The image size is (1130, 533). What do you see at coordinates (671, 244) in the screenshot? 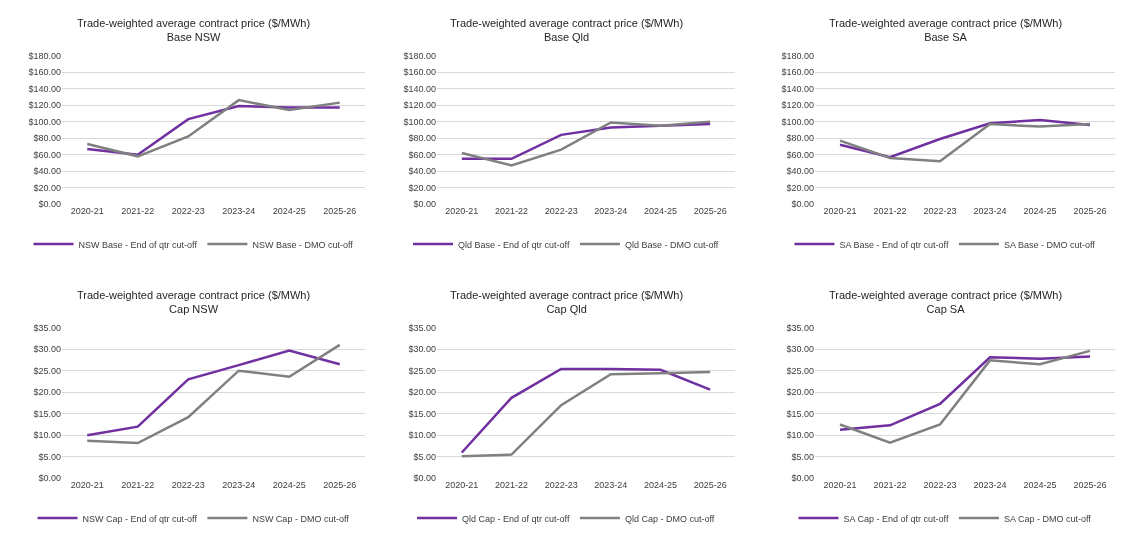
I see `legend-label: Qld Base - DMO cut-off` at bounding box center [671, 244].